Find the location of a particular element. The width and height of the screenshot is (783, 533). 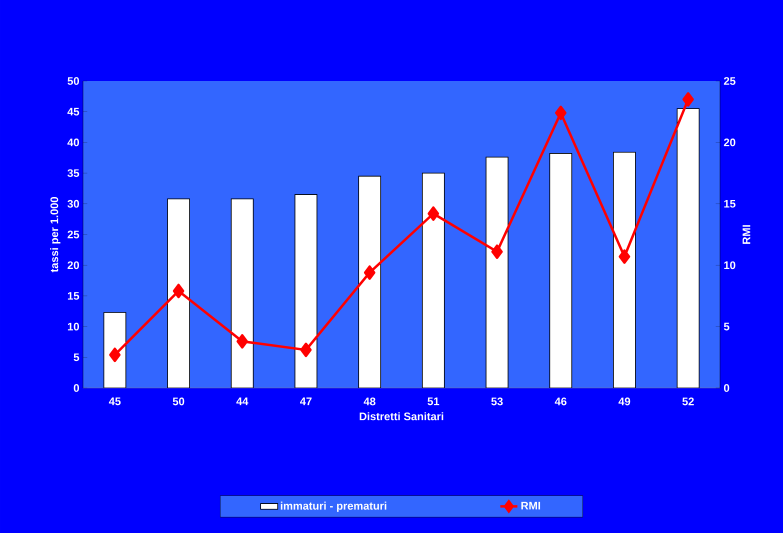

y-tick-label: 50 is located at coordinates (74, 81).